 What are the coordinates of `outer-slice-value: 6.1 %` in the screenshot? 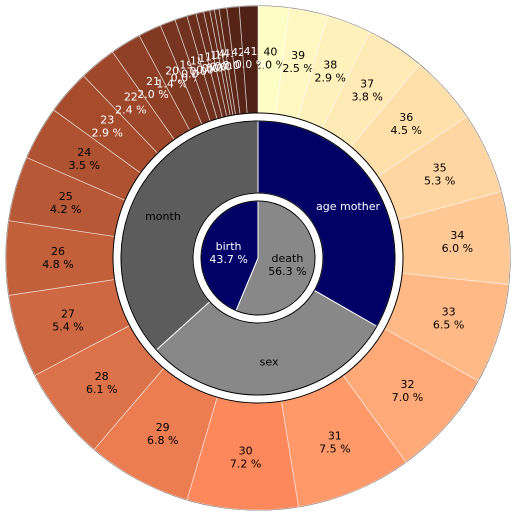 It's located at (101, 389).